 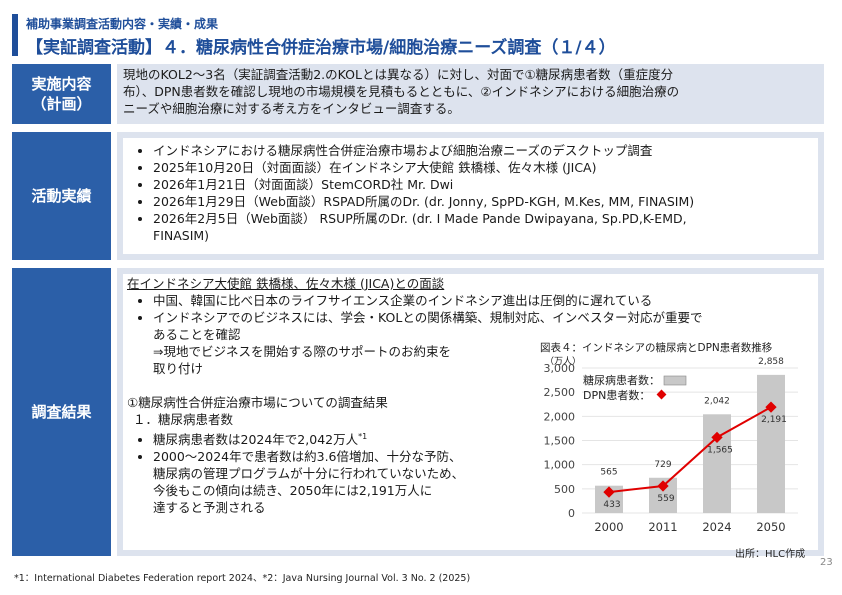 I want to click on page-title: 【実証調査活動】４．糖尿病性合併症治療市場/細胞治療ニーズ調査（１/４）, so click(x=321, y=48).